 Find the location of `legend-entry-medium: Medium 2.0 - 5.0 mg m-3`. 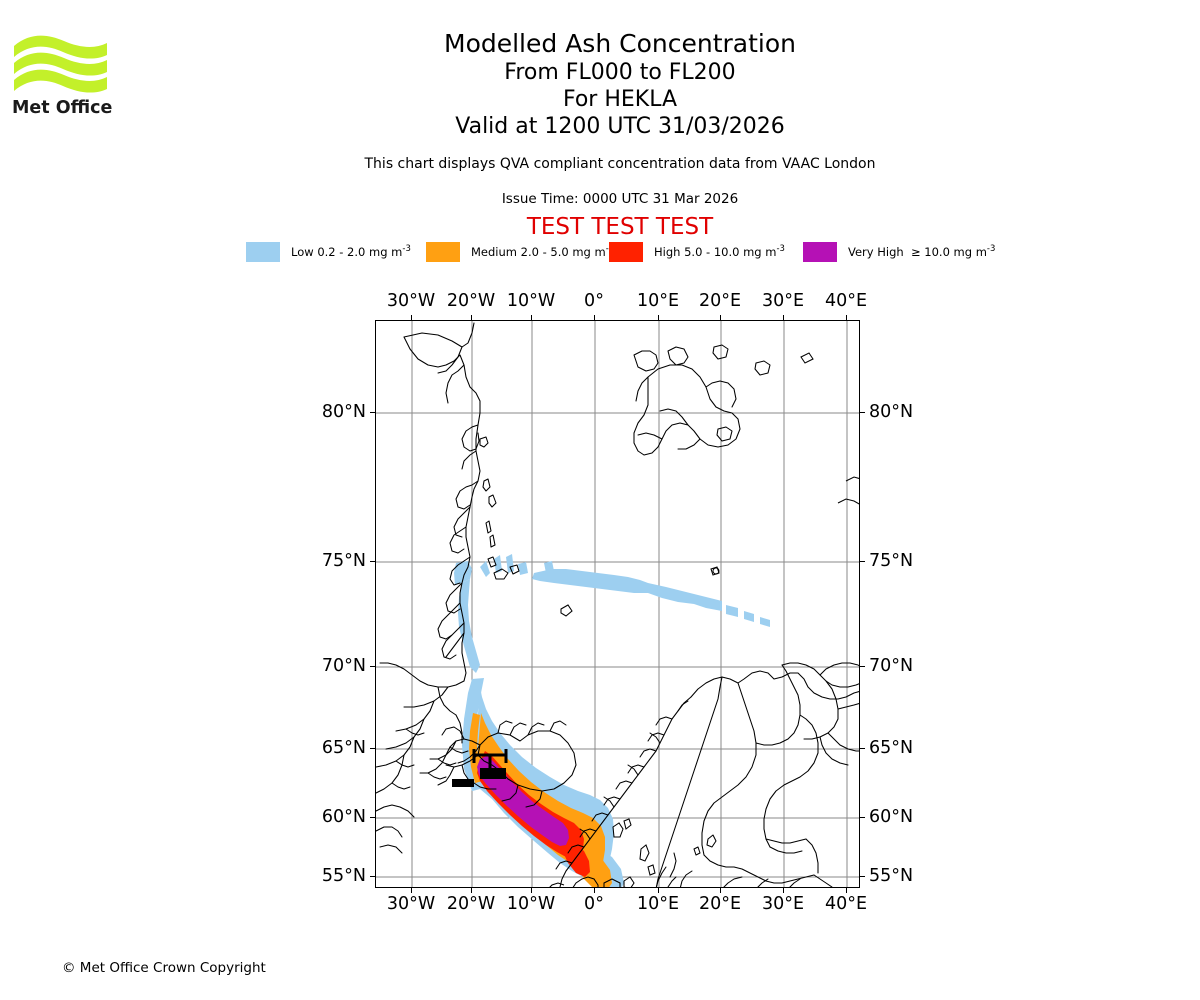

legend-entry-medium: Medium 2.0 - 5.0 mg m-3 is located at coordinates (520, 252).